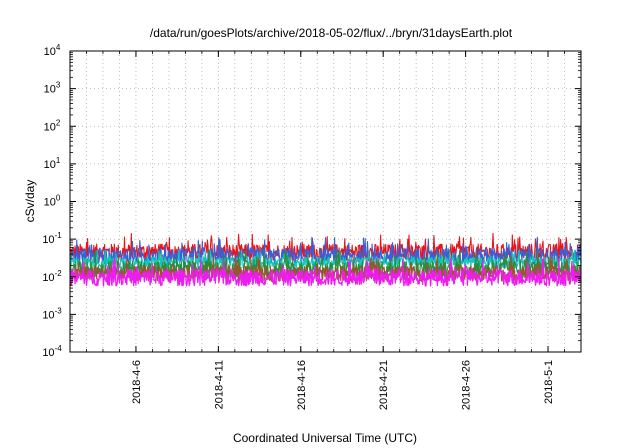 This screenshot has width=640, height=448. What do you see at coordinates (52, 276) in the screenshot?
I see `y-tick-label: 10⁻²` at bounding box center [52, 276].